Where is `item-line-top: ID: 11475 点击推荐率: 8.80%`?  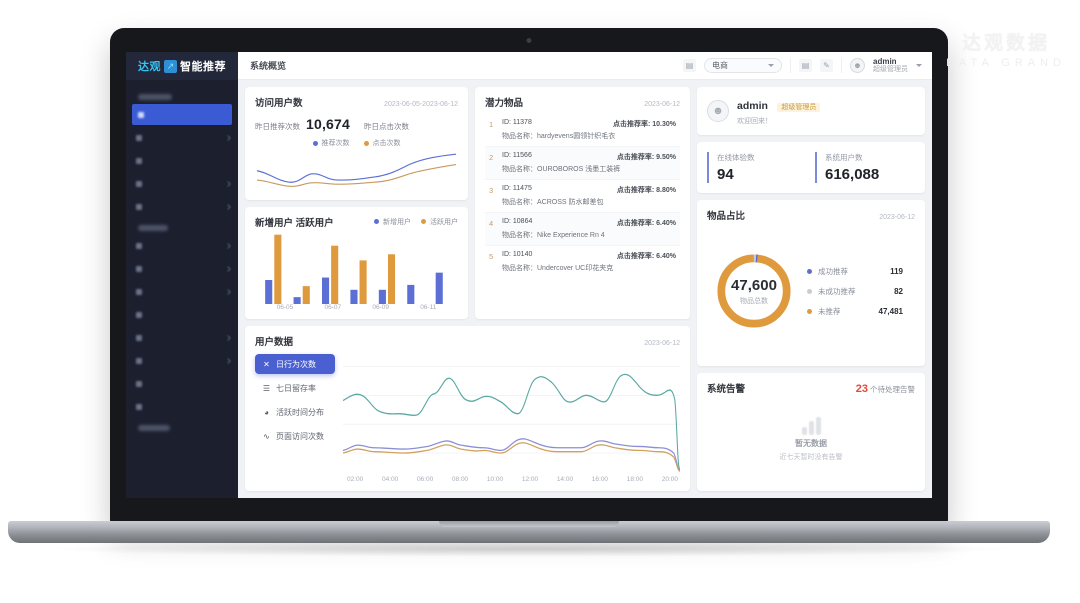
item-line-top: ID: 11475 点击推荐率: 8.80% is located at coordinates (589, 190).